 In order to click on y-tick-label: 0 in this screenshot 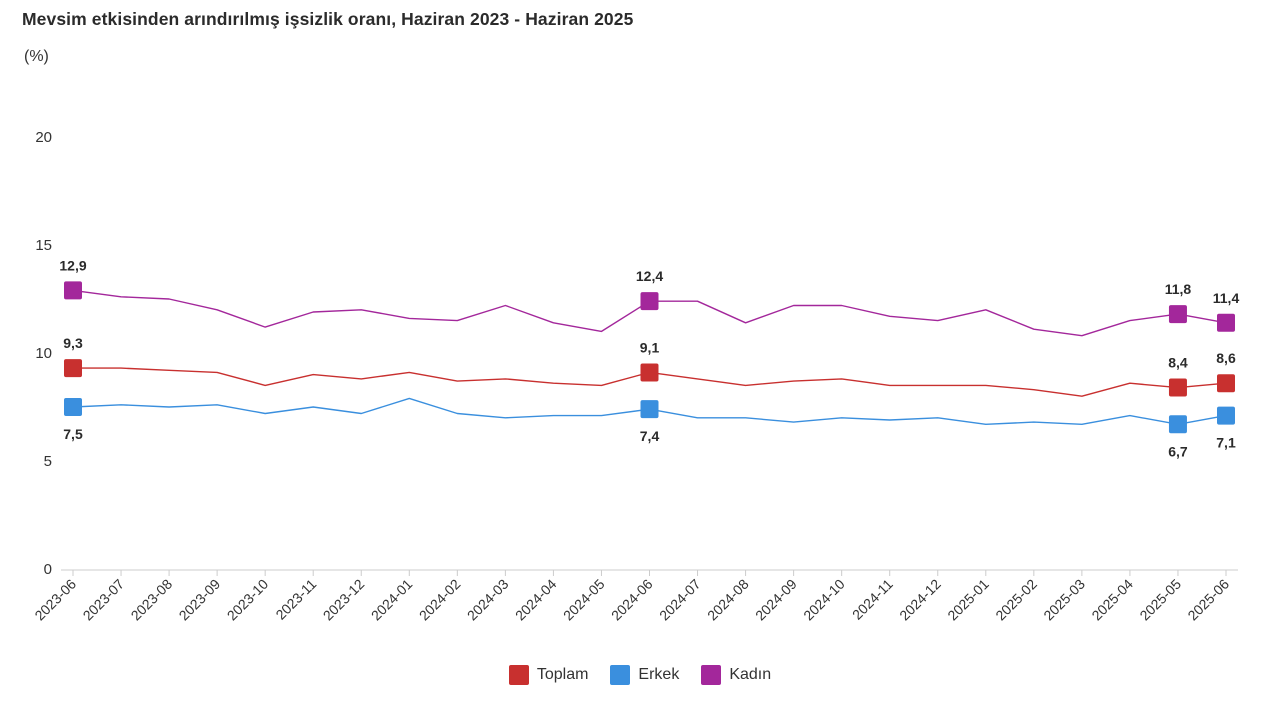, I will do `click(48, 569)`.